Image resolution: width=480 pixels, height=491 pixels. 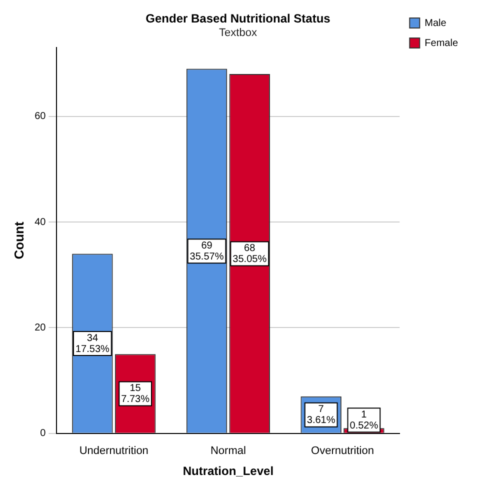 I want to click on x-axis-title: Nutration_Level, so click(x=228, y=471).